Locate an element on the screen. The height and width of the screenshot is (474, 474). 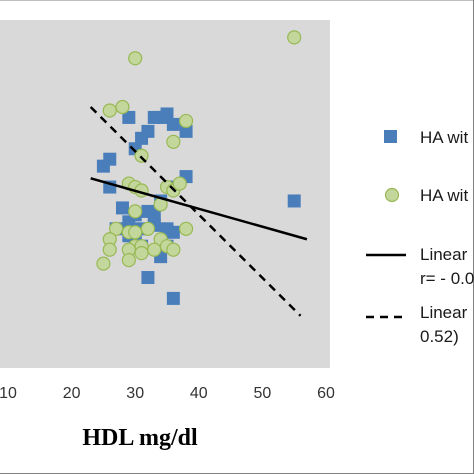
legend-label-dashed-line: Linear is located at coordinates (444, 312).